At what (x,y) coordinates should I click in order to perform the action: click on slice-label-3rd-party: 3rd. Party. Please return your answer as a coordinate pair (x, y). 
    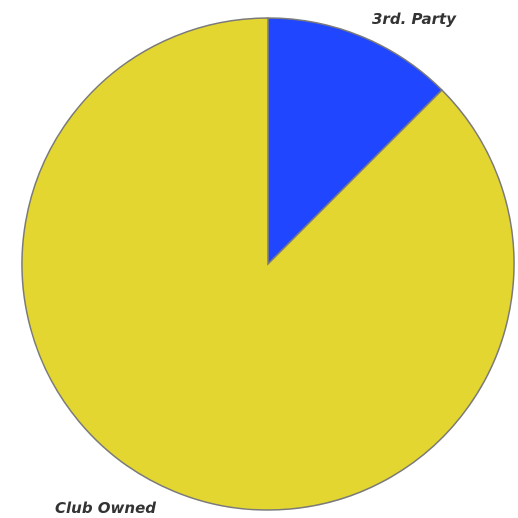
    Looking at the image, I should click on (414, 19).